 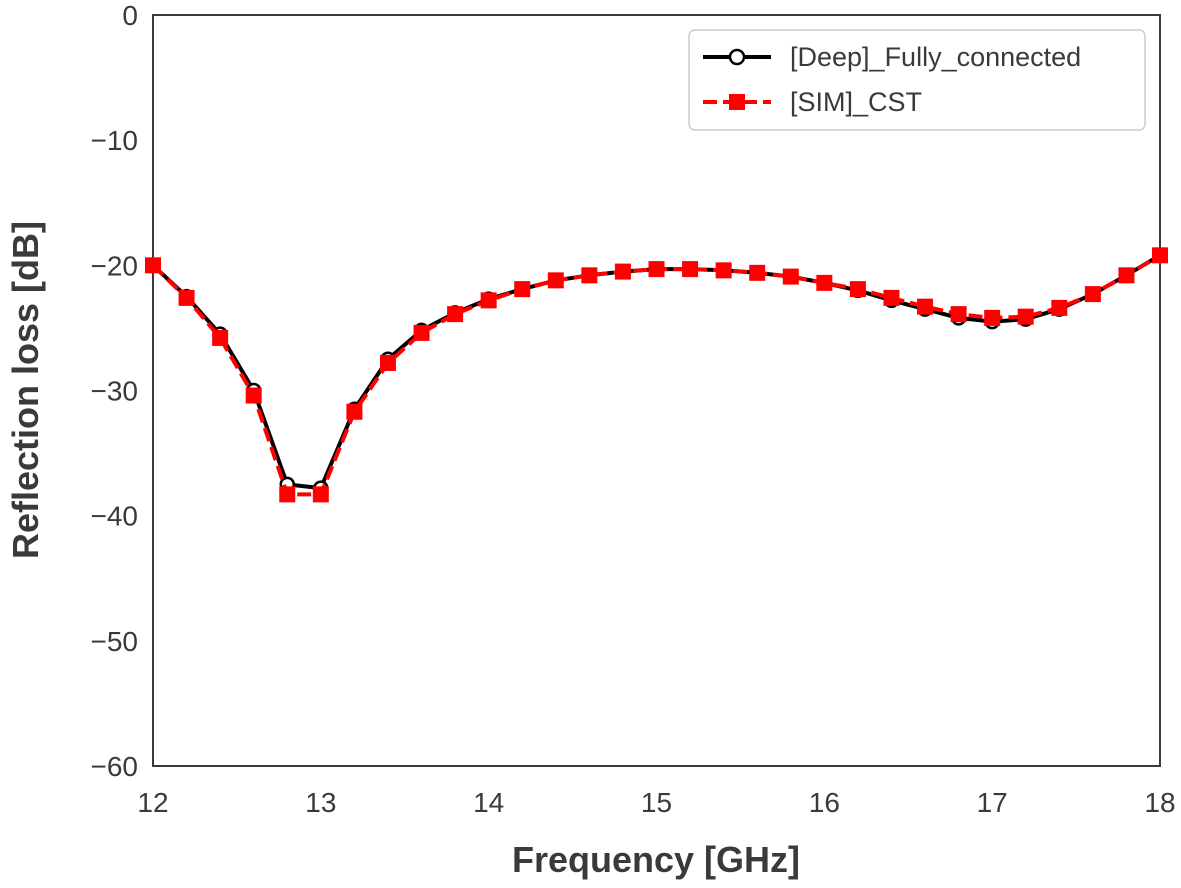 What do you see at coordinates (824, 802) in the screenshot?
I see `x-tick-label: 16` at bounding box center [824, 802].